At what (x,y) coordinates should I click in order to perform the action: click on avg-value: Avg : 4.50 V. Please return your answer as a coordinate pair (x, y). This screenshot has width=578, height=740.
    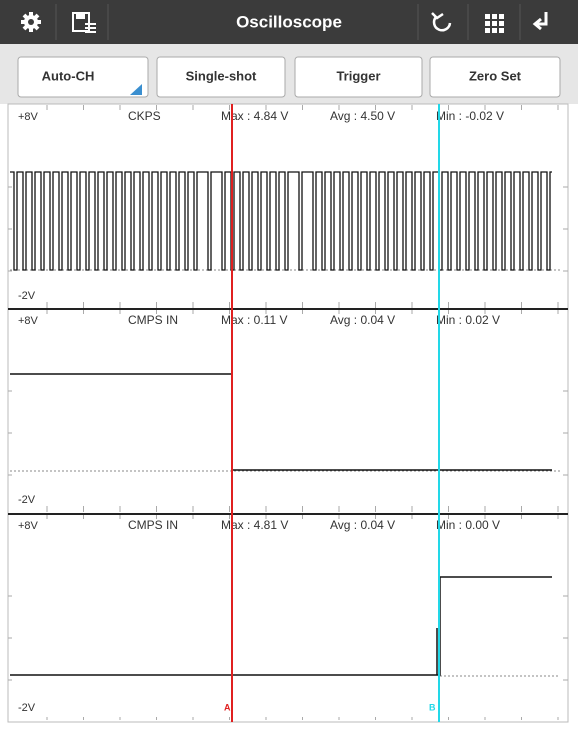
    Looking at the image, I should click on (362, 116).